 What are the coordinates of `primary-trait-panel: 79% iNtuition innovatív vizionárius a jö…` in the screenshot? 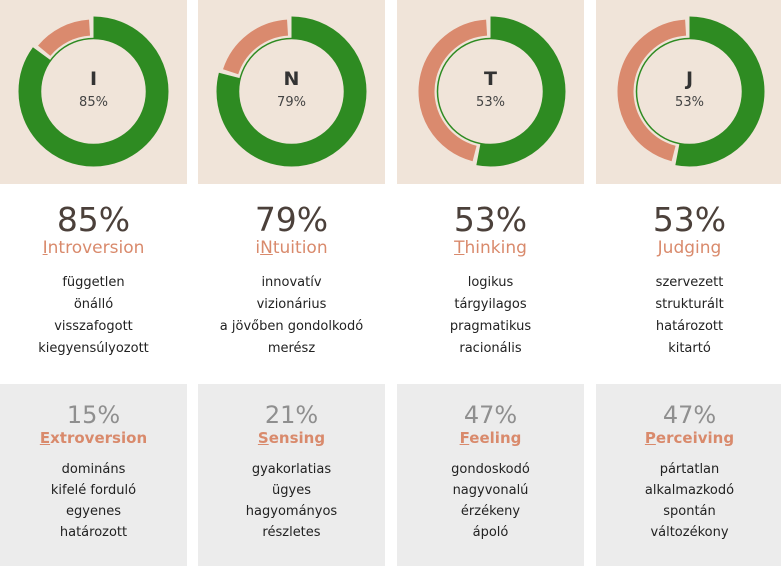 It's located at (291, 284).